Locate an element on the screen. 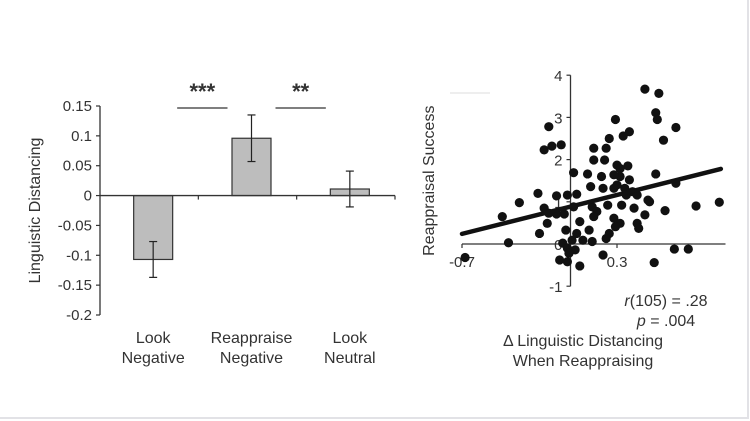 This screenshot has width=750, height=421. x-tick-label: 0.3 is located at coordinates (617, 262).